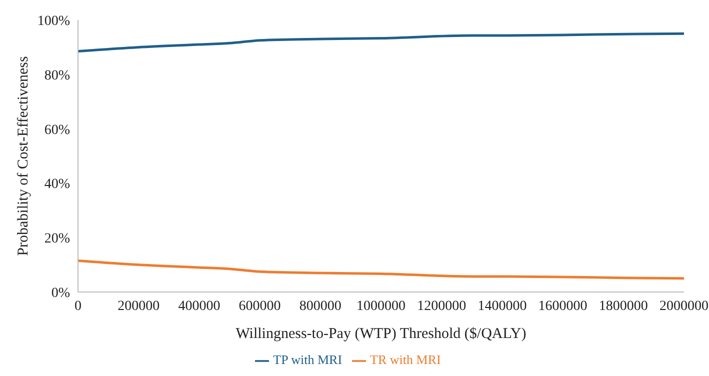 This screenshot has width=709, height=376. Describe the element at coordinates (60, 293) in the screenshot. I see `y-tick-label: 0%` at that location.